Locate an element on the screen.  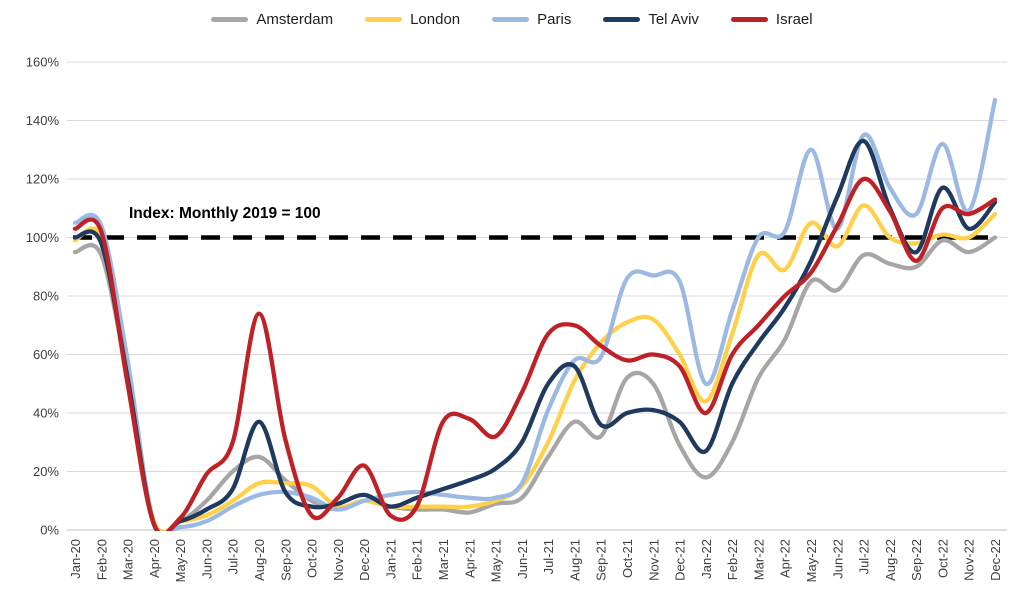
legend-item-amsterdam: Amsterdam is located at coordinates (272, 19).